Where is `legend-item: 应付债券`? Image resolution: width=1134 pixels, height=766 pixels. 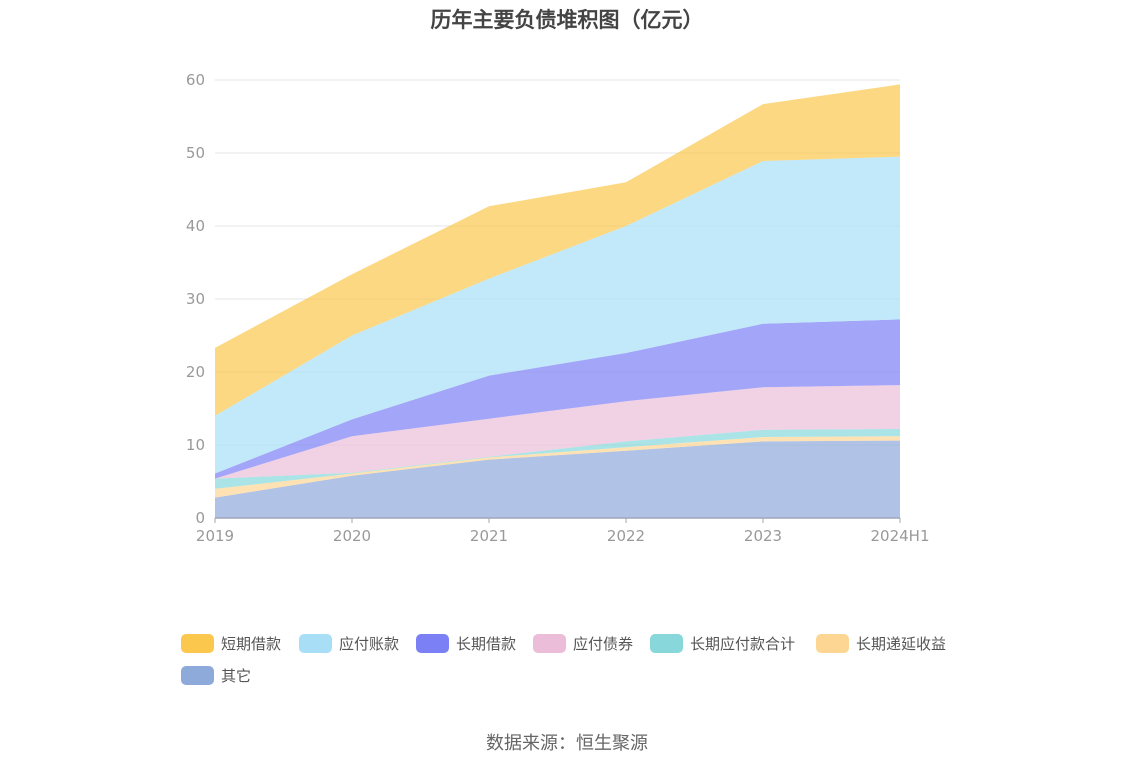 legend-item: 应付债券 is located at coordinates (583, 643).